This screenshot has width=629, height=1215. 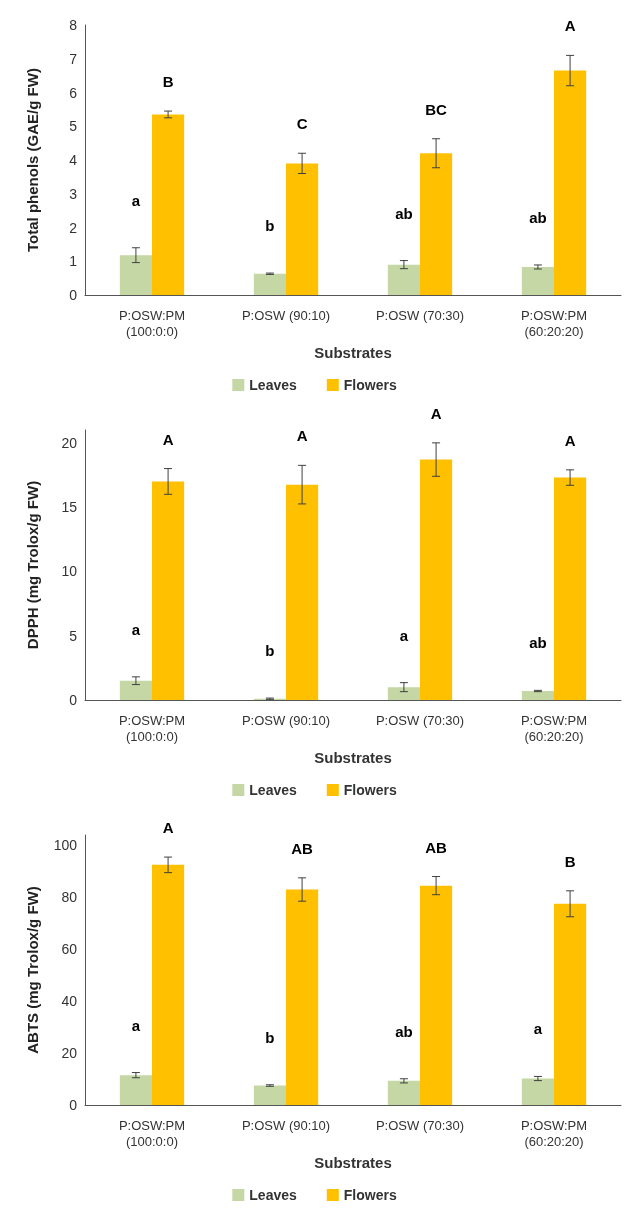 I want to click on y-tick-label: 80, so click(x=69, y=897).